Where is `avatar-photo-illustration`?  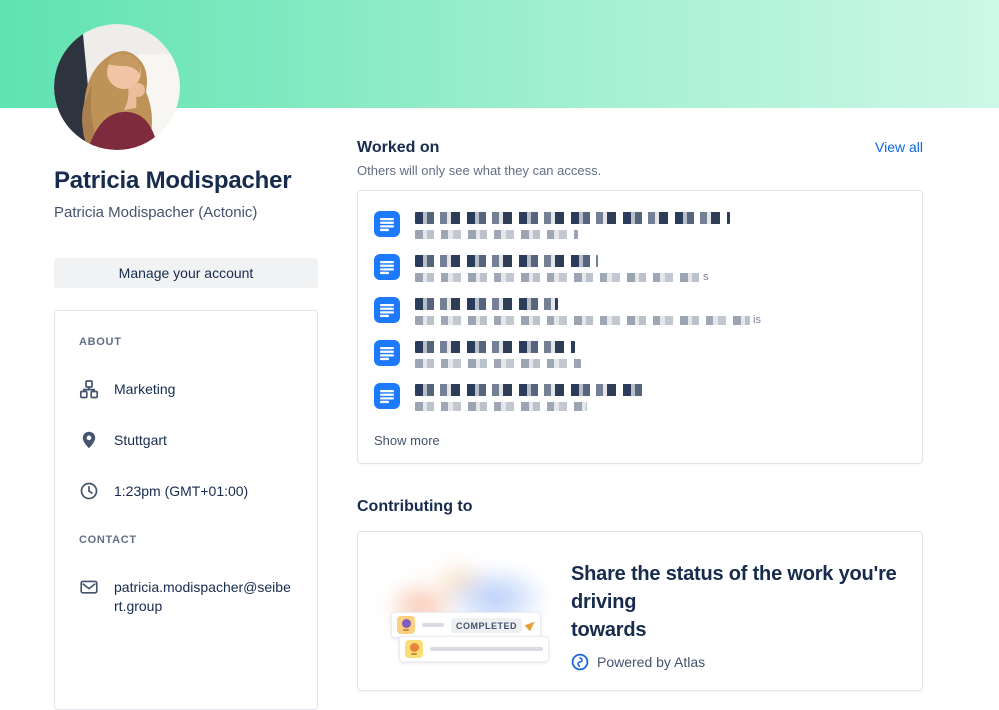
avatar-photo-illustration is located at coordinates (117, 87).